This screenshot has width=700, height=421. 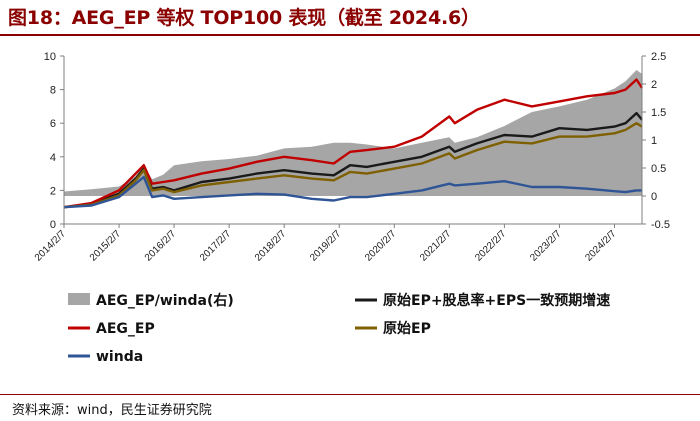 What do you see at coordinates (381, 246) in the screenshot?
I see `x-tick-label: 2020/2/7` at bounding box center [381, 246].